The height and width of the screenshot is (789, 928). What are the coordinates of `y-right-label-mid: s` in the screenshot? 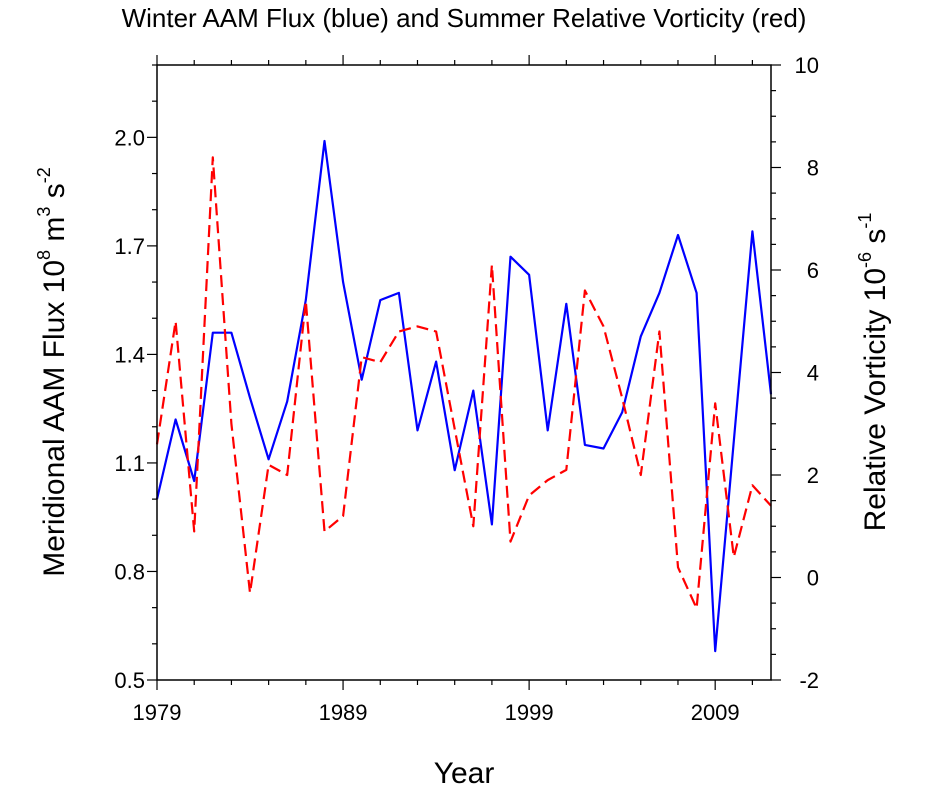 It's located at (875, 240).